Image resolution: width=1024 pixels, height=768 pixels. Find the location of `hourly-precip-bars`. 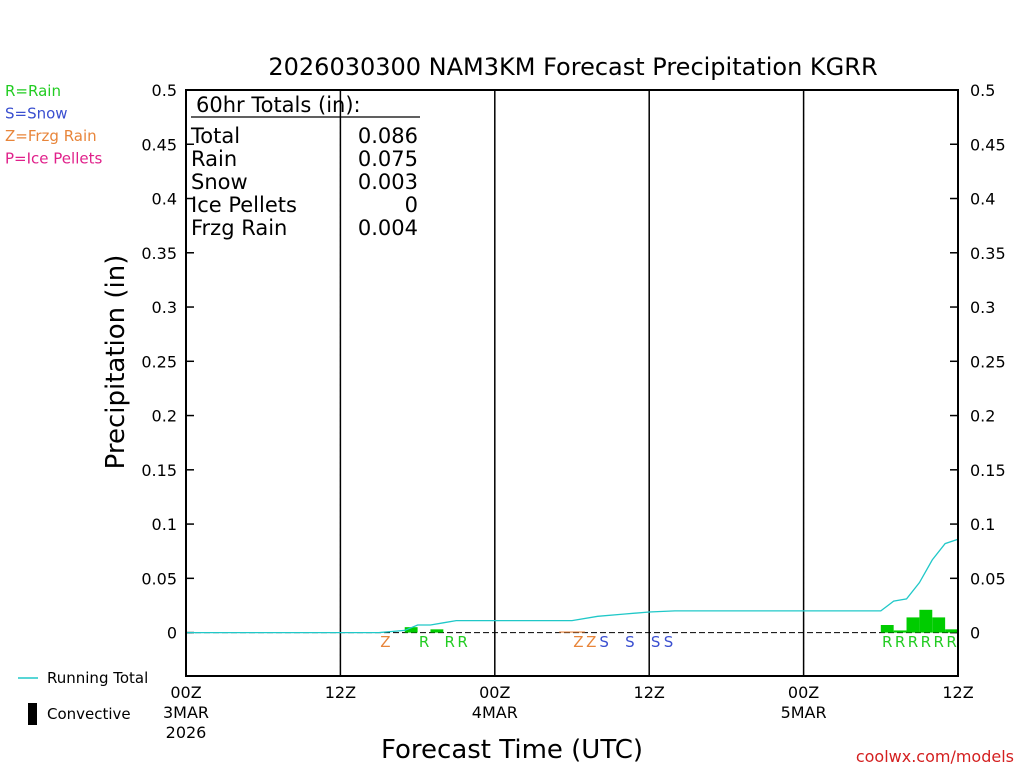

hourly-precip-bars is located at coordinates (681, 621).